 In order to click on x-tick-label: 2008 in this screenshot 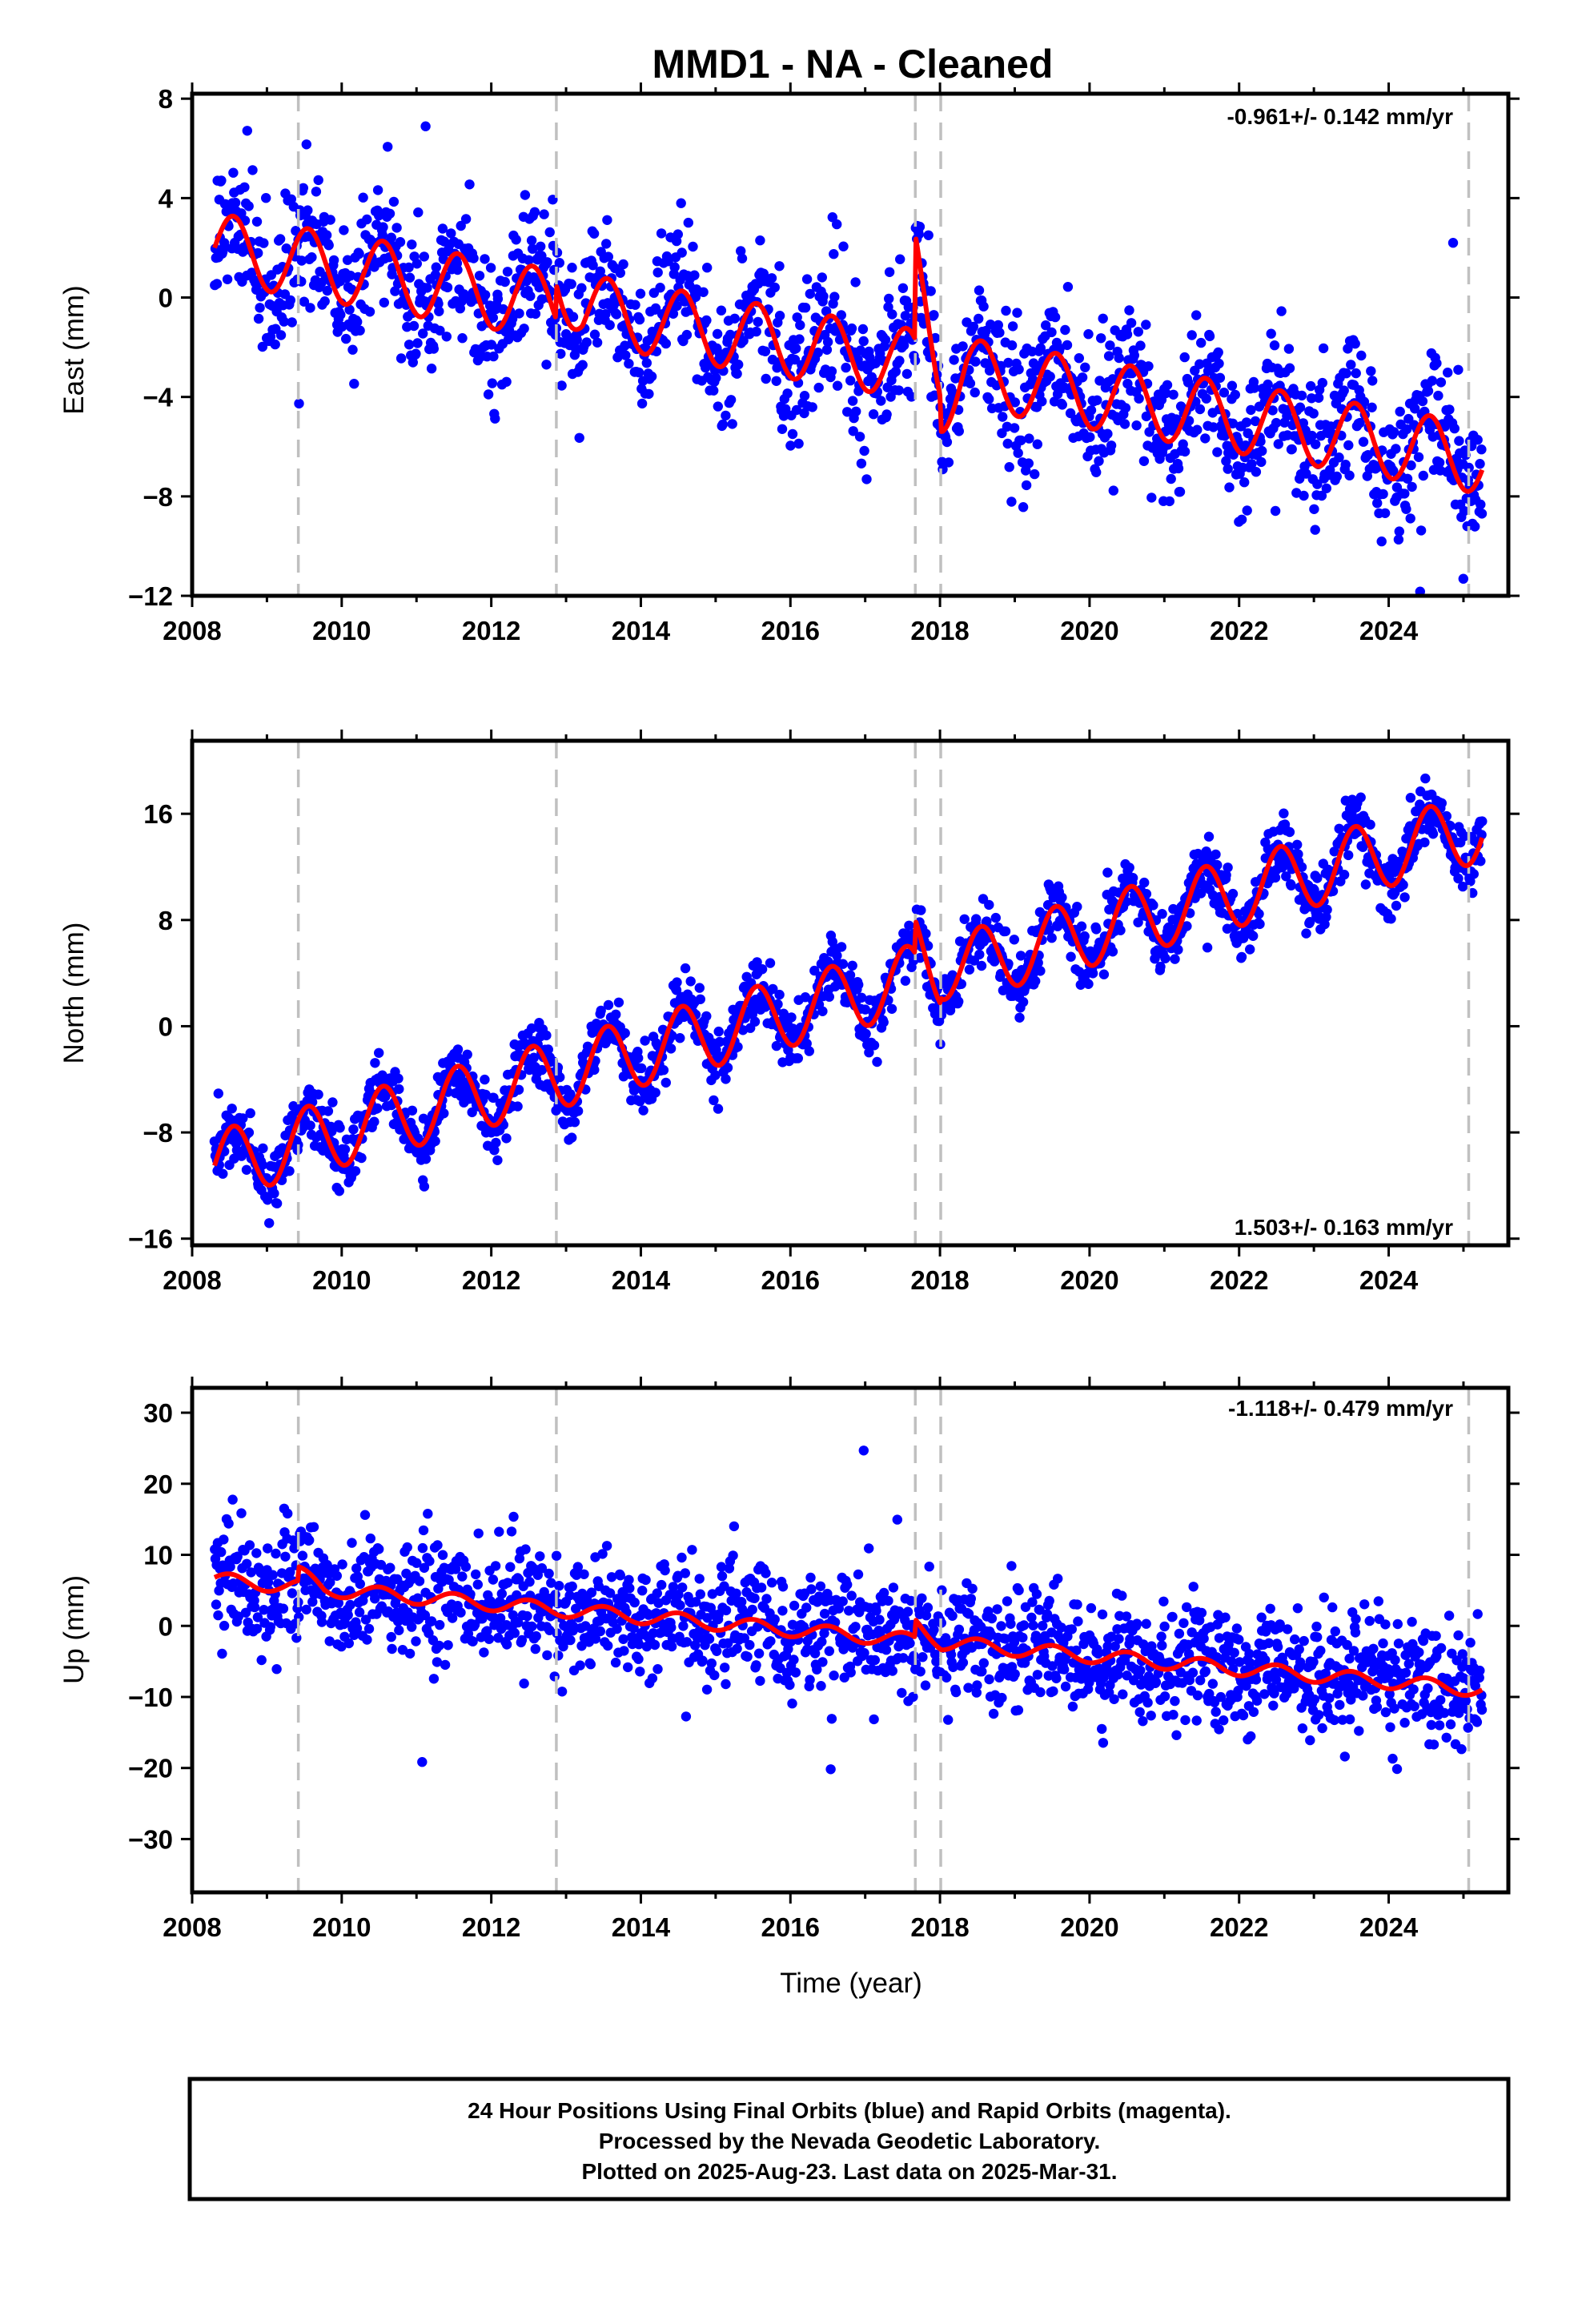, I will do `click(192, 1280)`.